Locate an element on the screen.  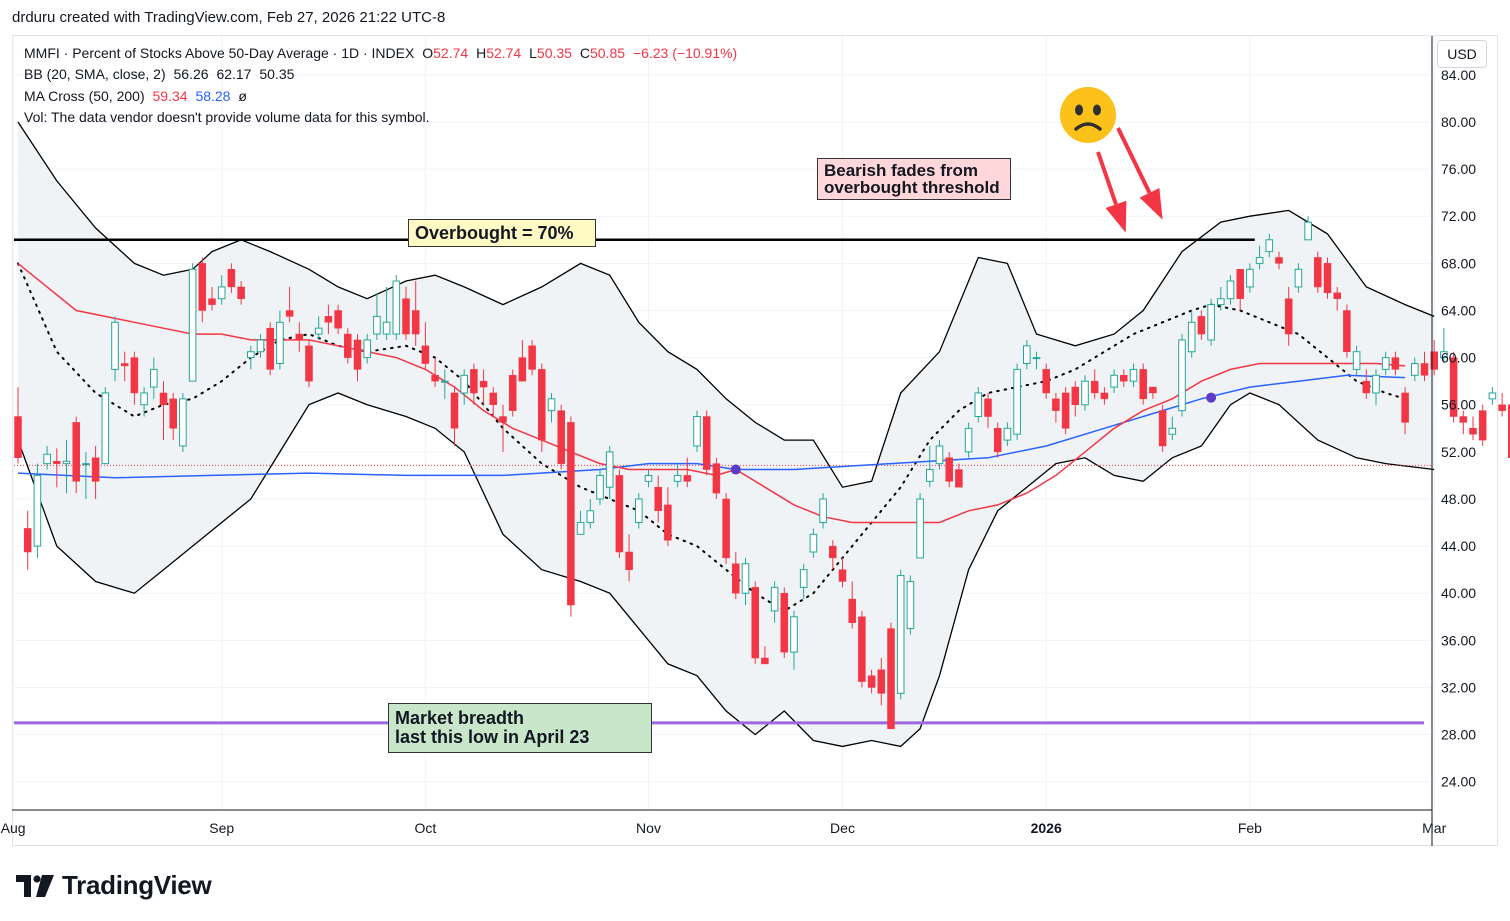
currency-button: USD is located at coordinates (1462, 54).